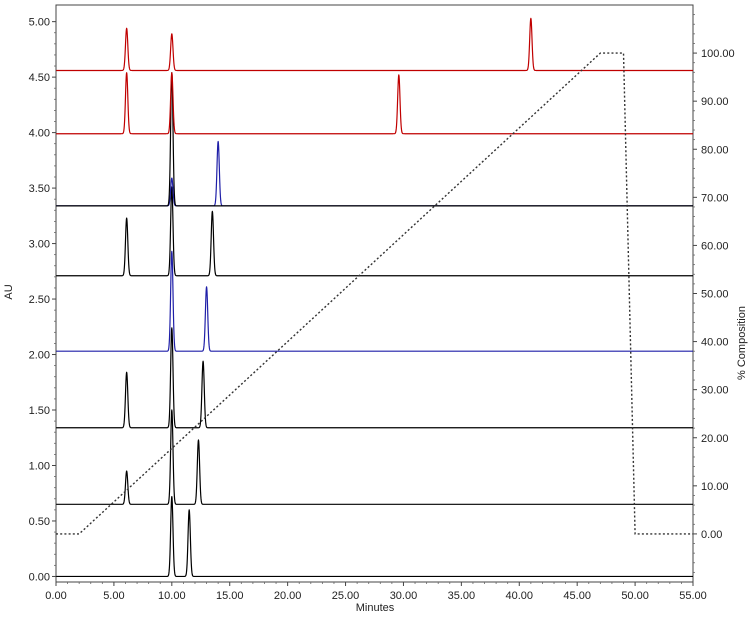 The height and width of the screenshot is (628, 752). I want to click on x-tick-label: 25.00, so click(346, 596).